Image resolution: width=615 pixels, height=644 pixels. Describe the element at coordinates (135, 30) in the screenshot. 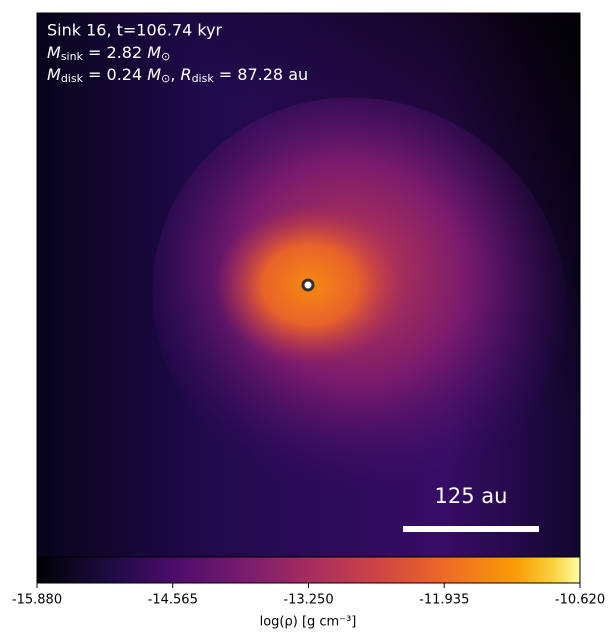

I see `title: Sink 16, t=106.74 kyr` at that location.